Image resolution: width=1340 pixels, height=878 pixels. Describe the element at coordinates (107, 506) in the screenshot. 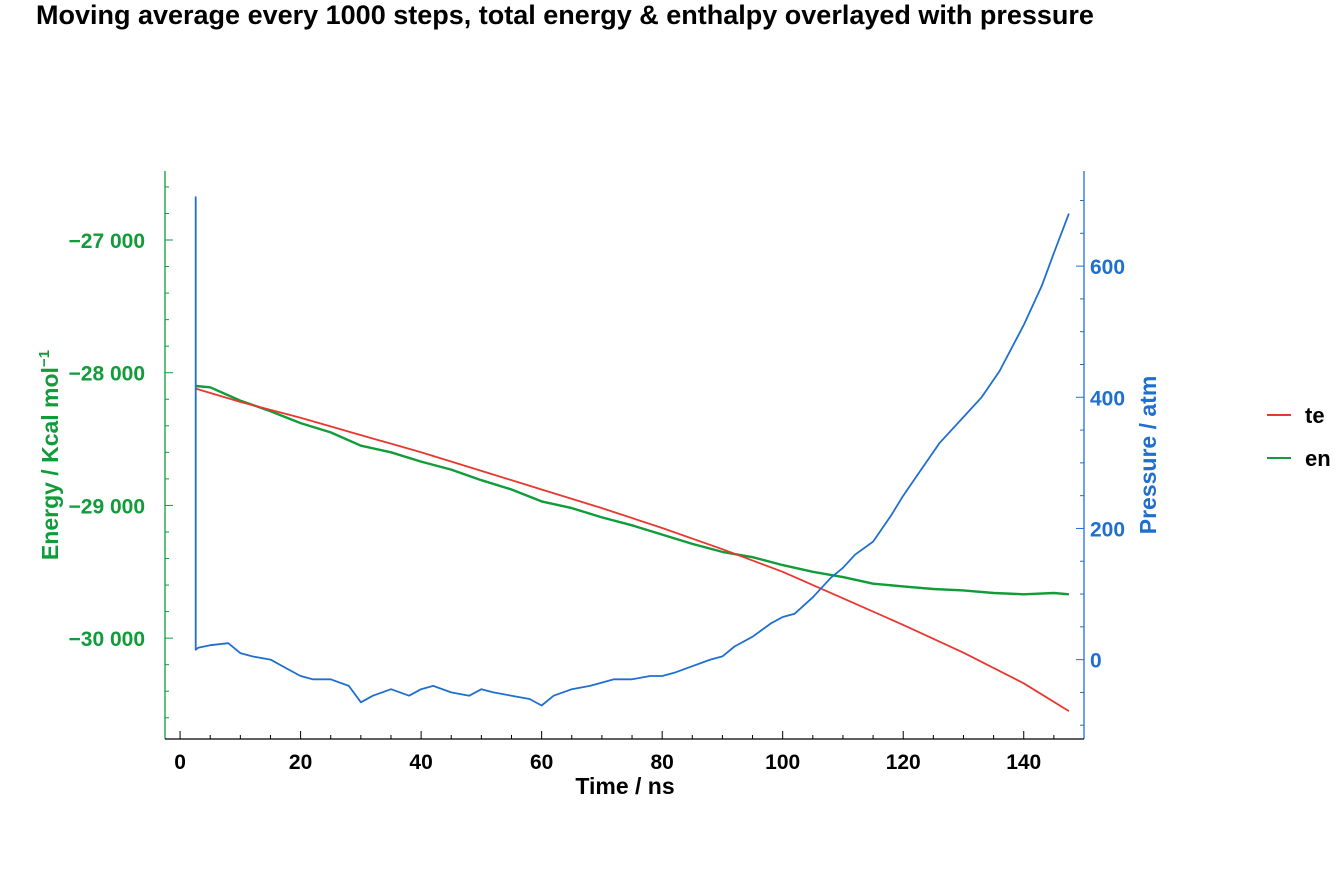

I see `y-left-tick-label: −29 000` at that location.